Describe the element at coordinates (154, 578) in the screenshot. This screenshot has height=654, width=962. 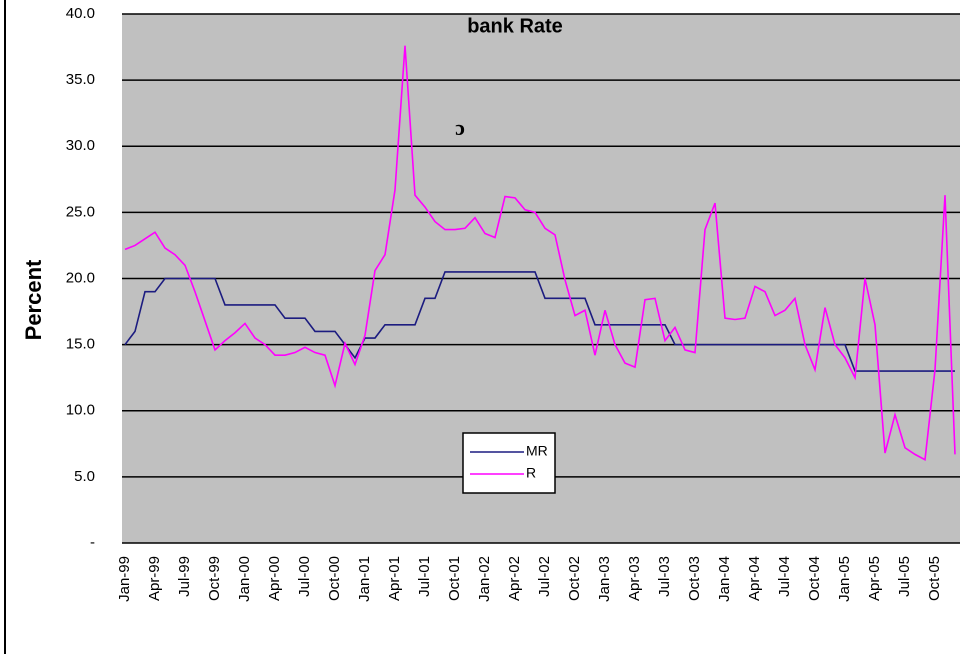
I see `x-tick-label: Apr-99` at that location.